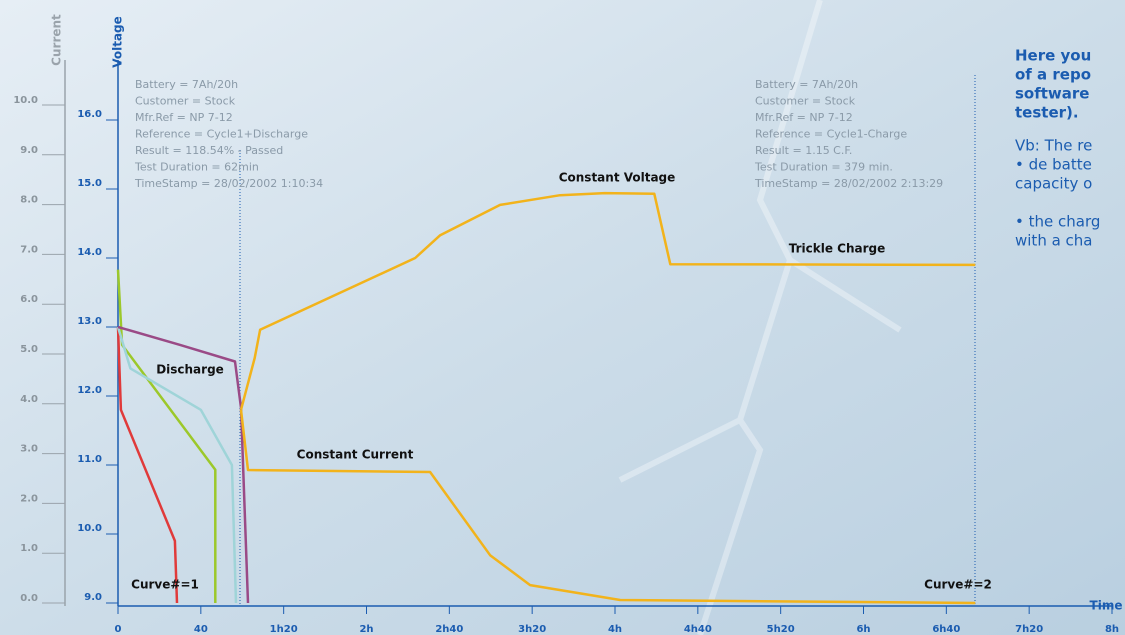 This screenshot has height=635, width=1125. Describe the element at coordinates (1053, 165) in the screenshot. I see `side-text: • de batte` at that location.